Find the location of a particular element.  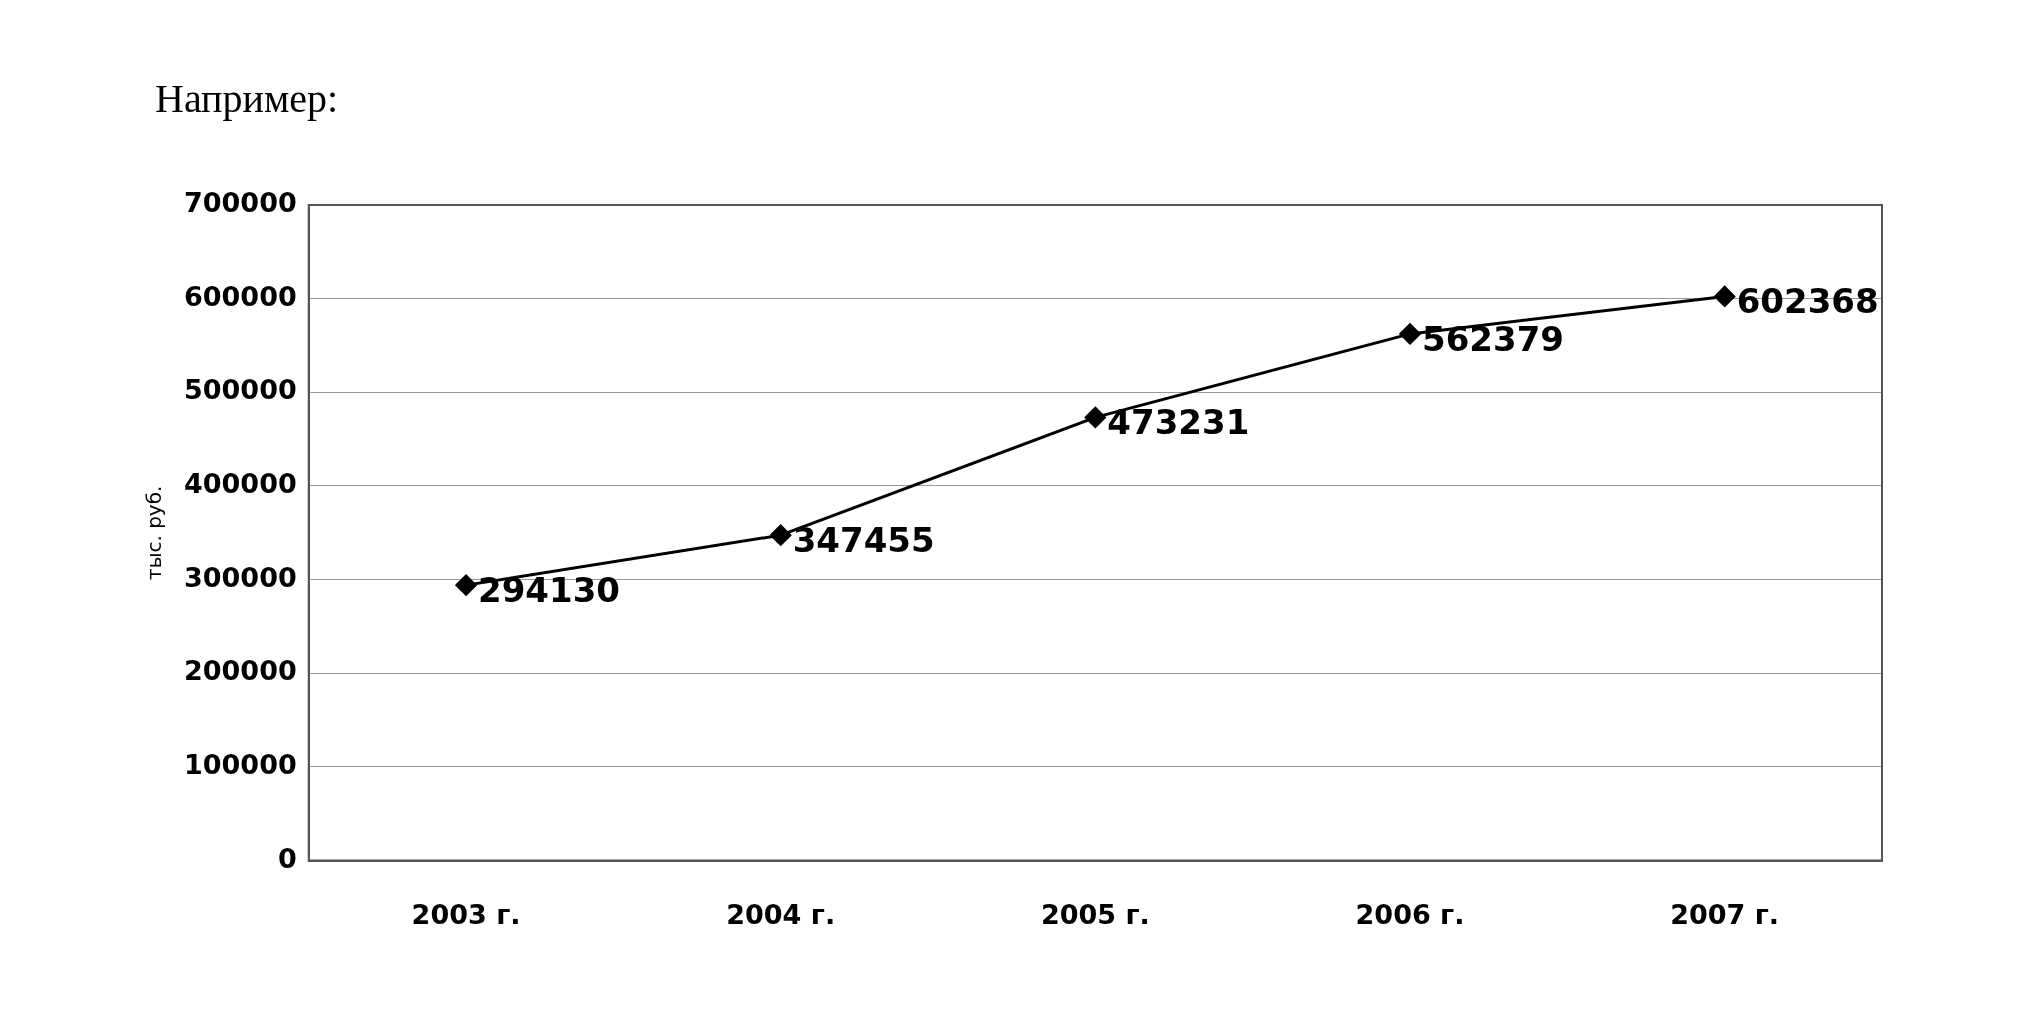

y-tick-label: 600000 is located at coordinates (240, 296).